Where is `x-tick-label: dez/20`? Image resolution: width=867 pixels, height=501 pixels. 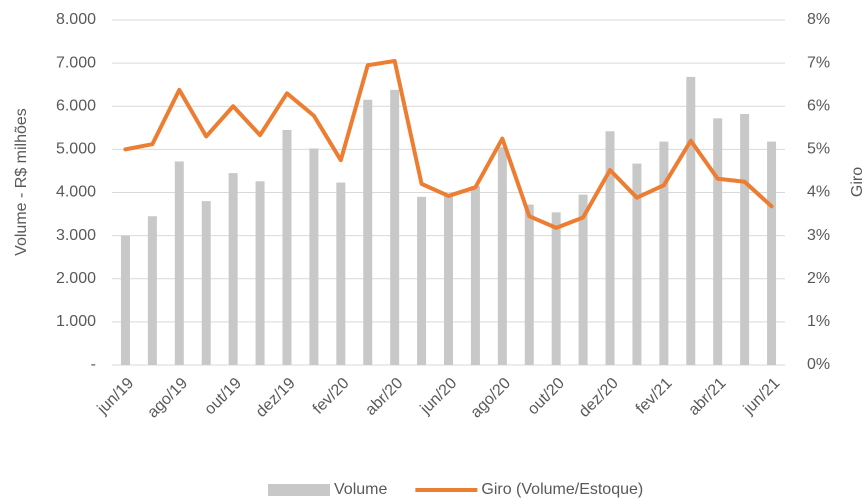
x-tick-label: dez/20 is located at coordinates (599, 398).